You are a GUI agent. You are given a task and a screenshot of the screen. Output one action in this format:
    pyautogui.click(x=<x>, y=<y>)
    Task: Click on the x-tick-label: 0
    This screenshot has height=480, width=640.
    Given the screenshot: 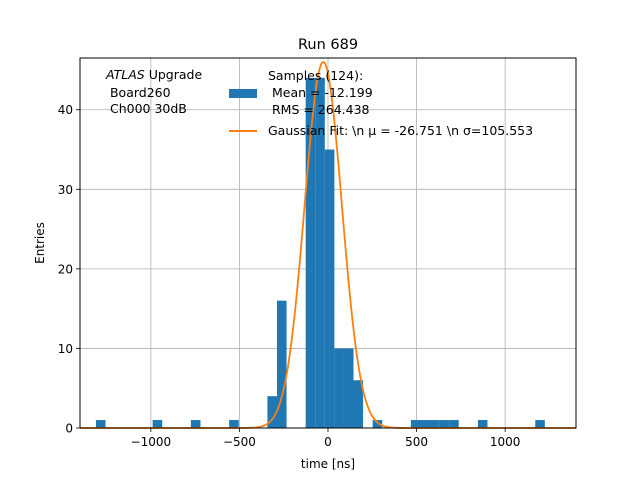 What is the action you would take?
    pyautogui.click(x=328, y=442)
    